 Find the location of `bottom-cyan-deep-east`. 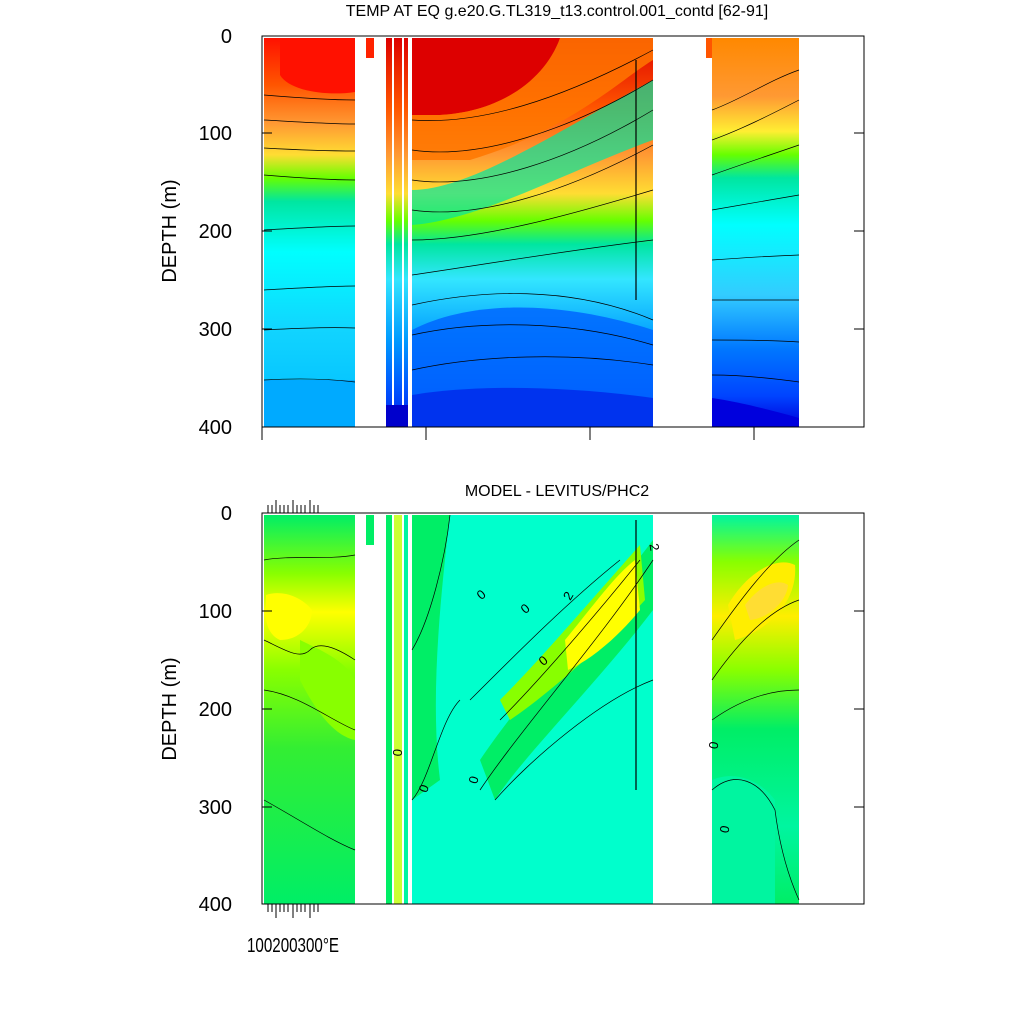

bottom-cyan-deep-east is located at coordinates (743, 840).